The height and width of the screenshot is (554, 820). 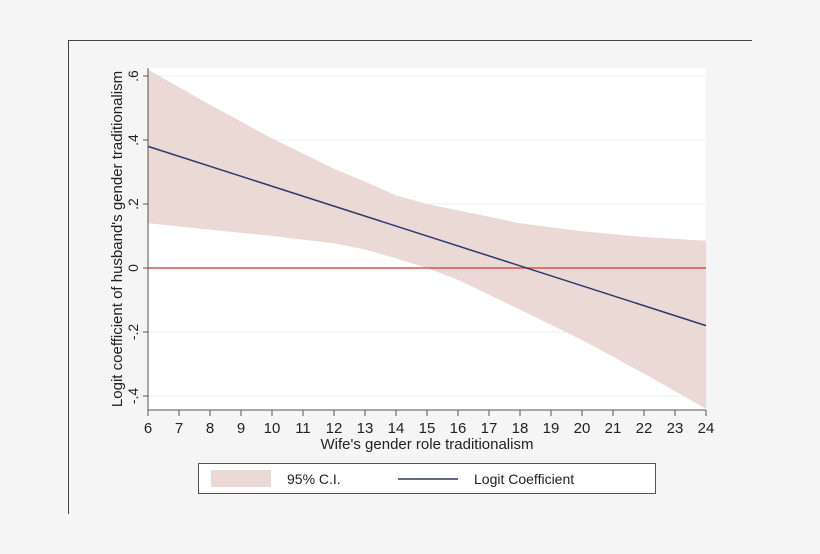 What do you see at coordinates (427, 444) in the screenshot?
I see `x-axis-label: Wife's gender role traditionalism` at bounding box center [427, 444].